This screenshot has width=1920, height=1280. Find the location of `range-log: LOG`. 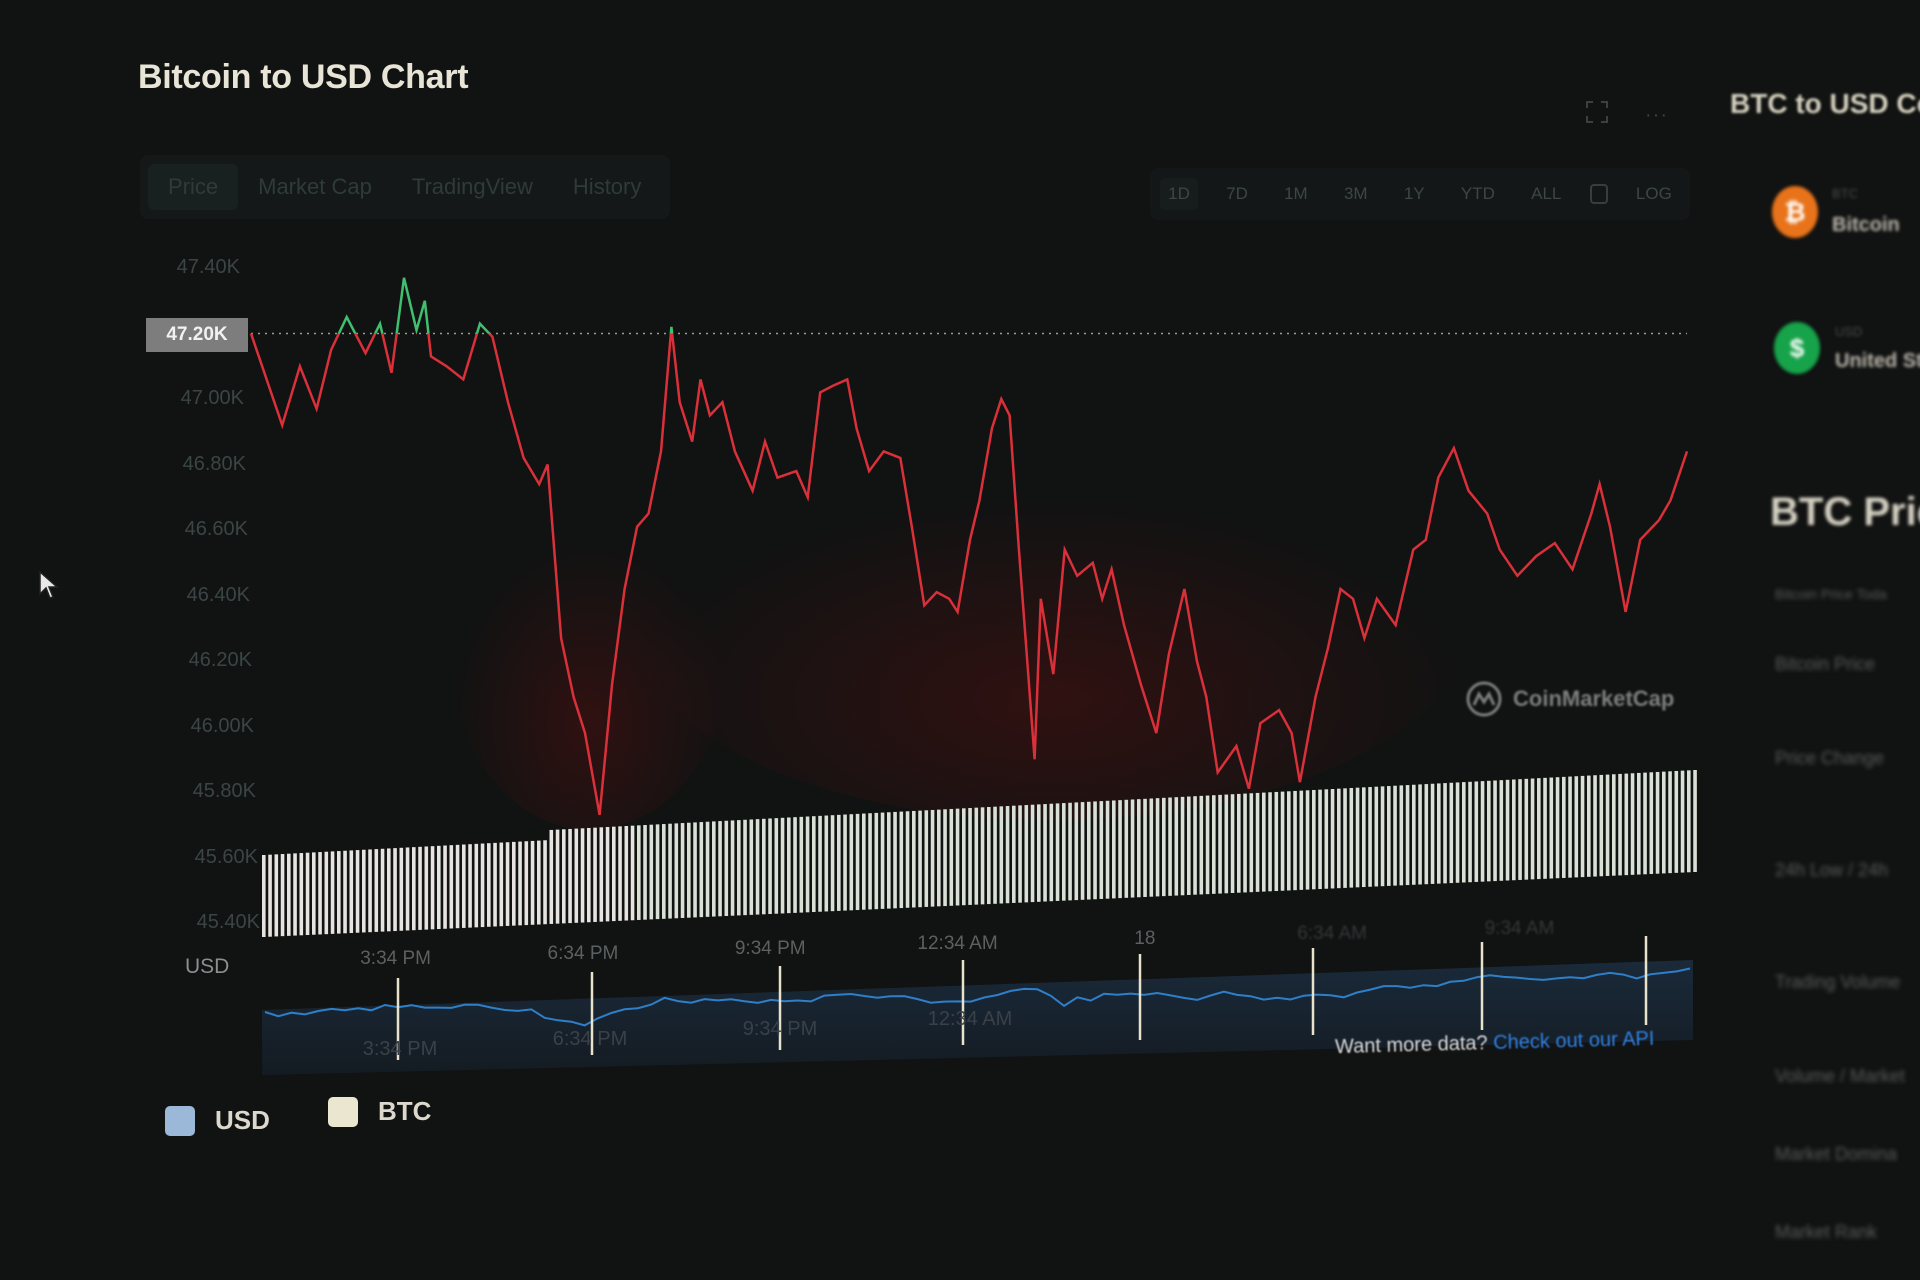

range-log: LOG is located at coordinates (1653, 193).